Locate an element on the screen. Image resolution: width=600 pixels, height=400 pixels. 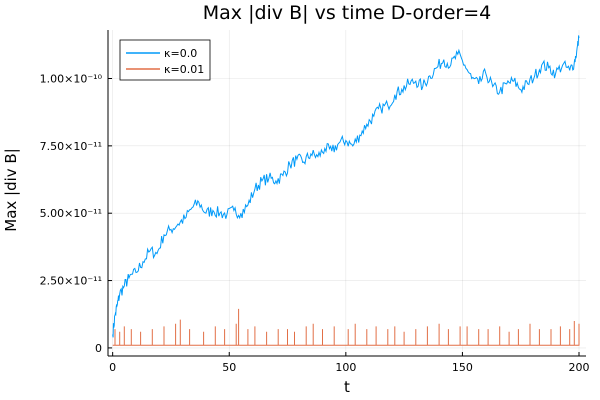
x-tick-label: 150 is located at coordinates (462, 367).